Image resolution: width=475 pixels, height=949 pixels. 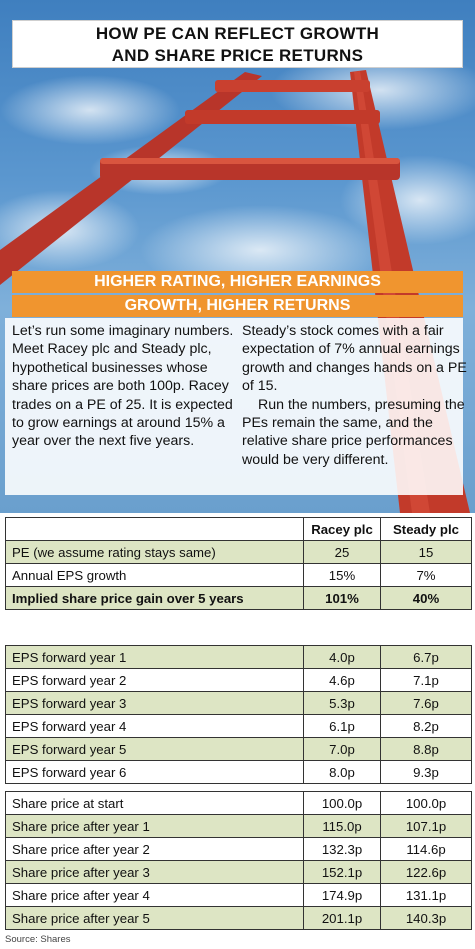 I want to click on table-row: Share price after year 1 115.0p 107.1p, so click(x=238, y=826).